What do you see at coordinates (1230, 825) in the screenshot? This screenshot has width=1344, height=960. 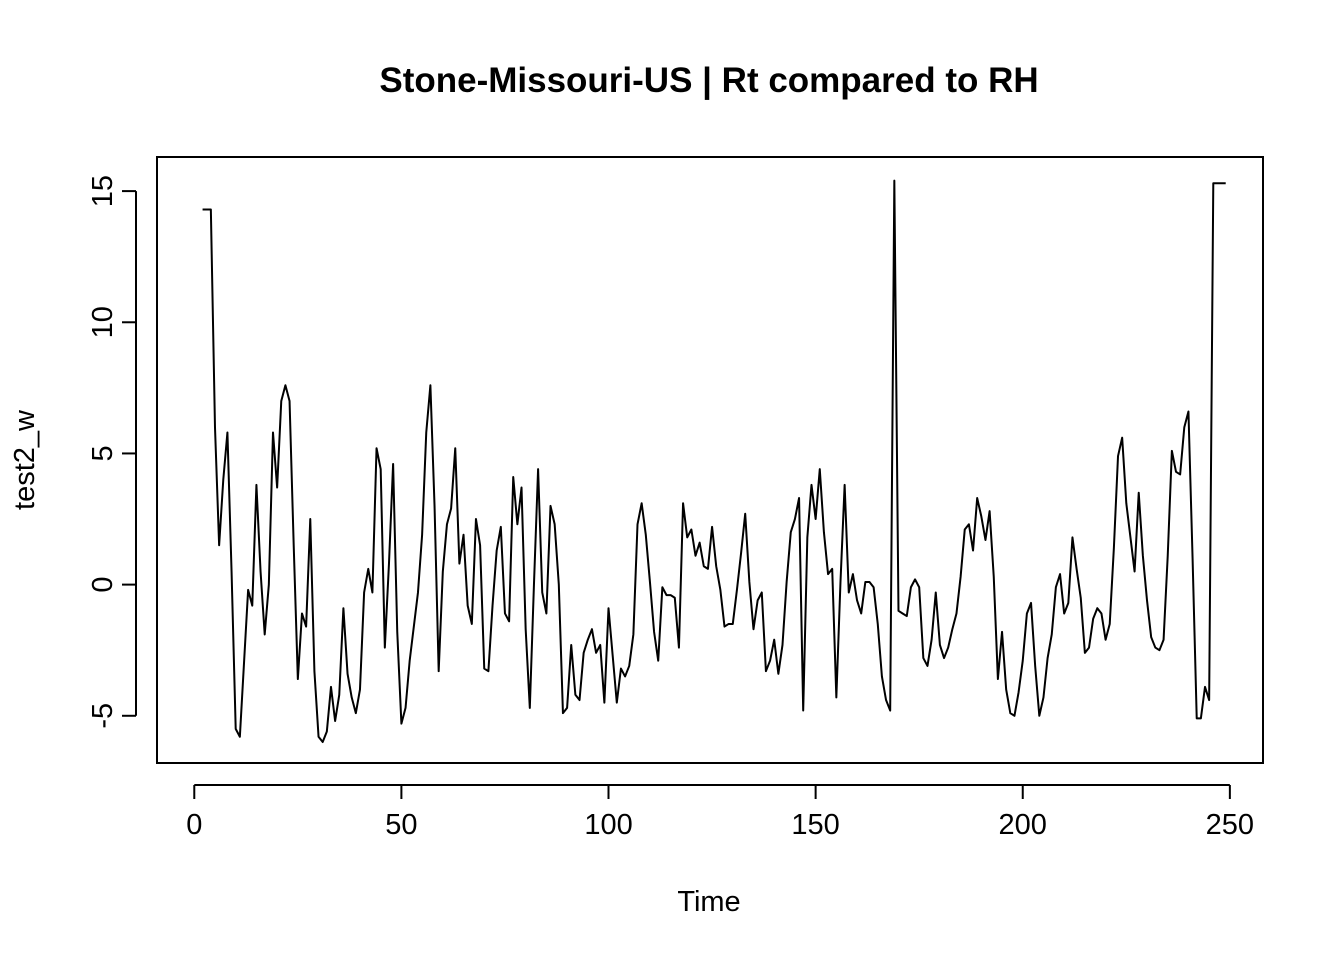 I see `x-tick-label: 250` at bounding box center [1230, 825].